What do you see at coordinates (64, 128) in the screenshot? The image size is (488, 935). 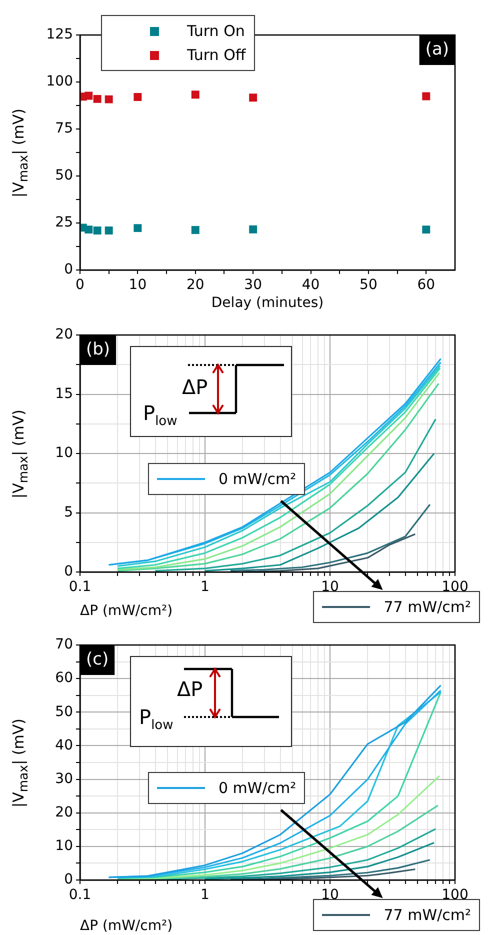 I see `y-tick-label: 75` at bounding box center [64, 128].